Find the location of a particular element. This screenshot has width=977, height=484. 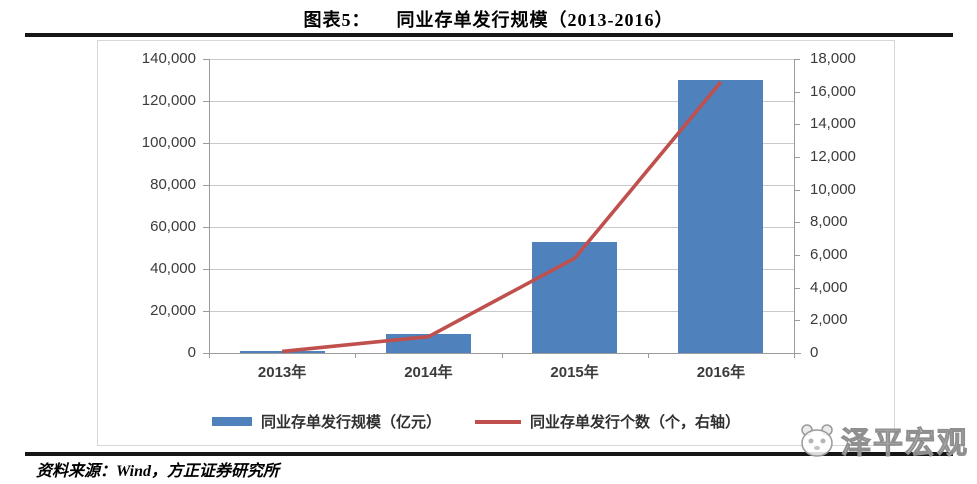

source-note: 资料来源：Wind，方正证券研究所 is located at coordinates (157, 471).